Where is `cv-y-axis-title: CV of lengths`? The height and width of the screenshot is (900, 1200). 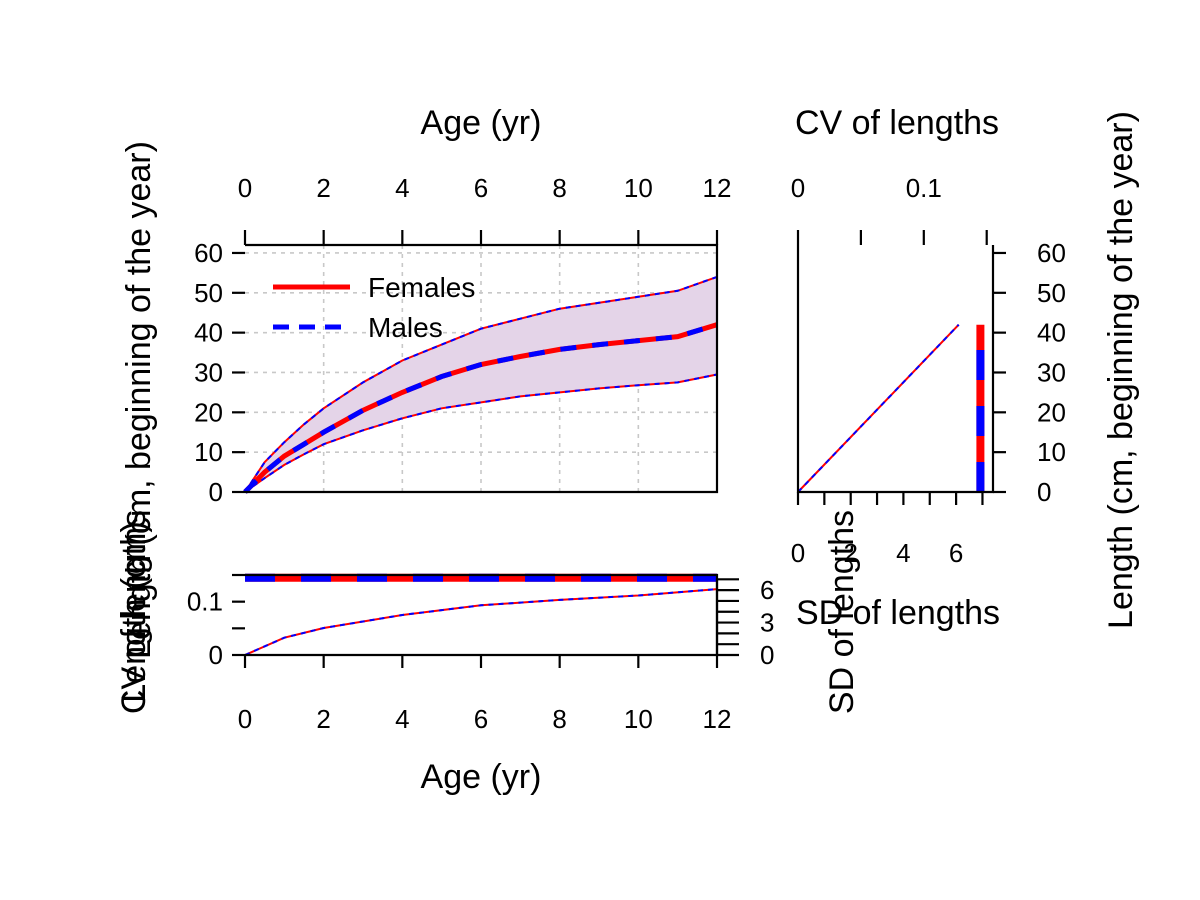
cv-y-axis-title: CV of lengths is located at coordinates (134, 612).